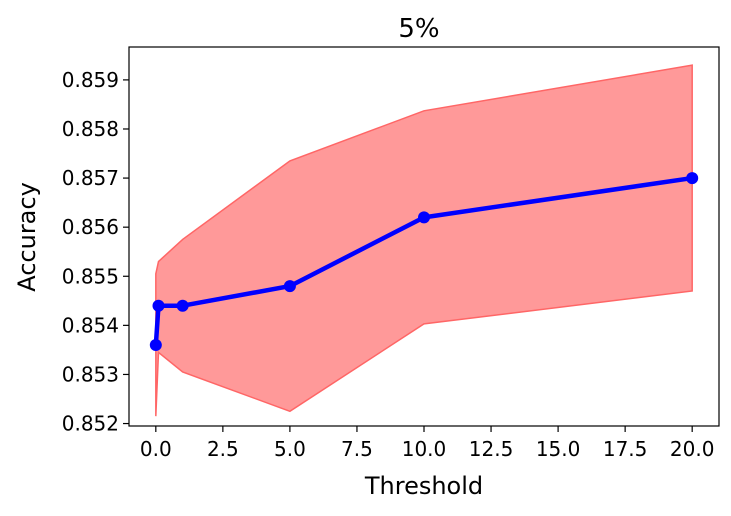 Image resolution: width=731 pixels, height=516 pixels. Describe the element at coordinates (90, 178) in the screenshot. I see `y-tick-label-5: 0.857` at that location.